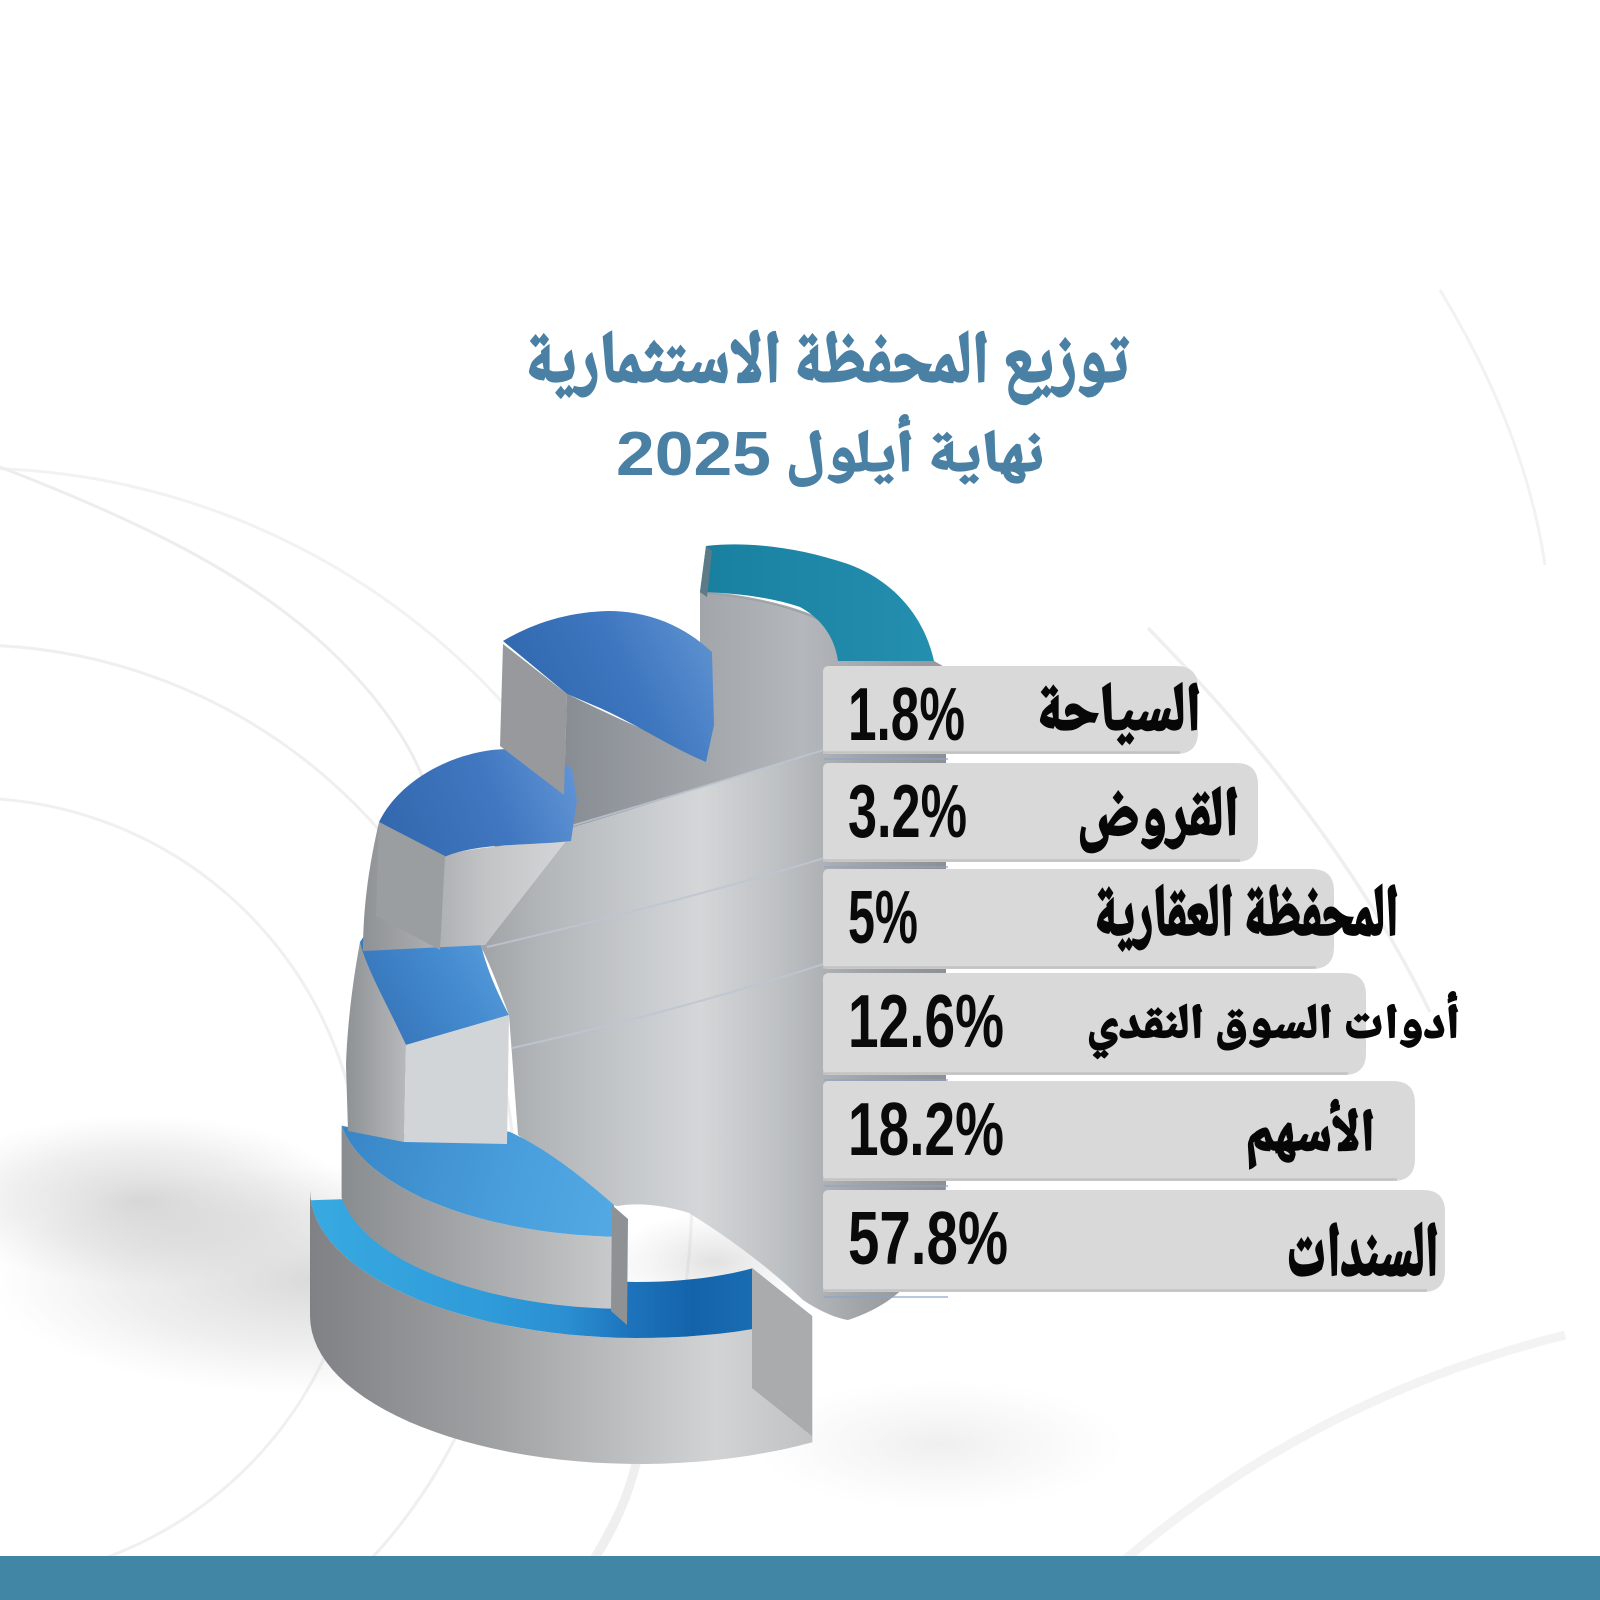  Describe the element at coordinates (928, 1238) in the screenshot. I see `svg-text: 57.8%` at that location.